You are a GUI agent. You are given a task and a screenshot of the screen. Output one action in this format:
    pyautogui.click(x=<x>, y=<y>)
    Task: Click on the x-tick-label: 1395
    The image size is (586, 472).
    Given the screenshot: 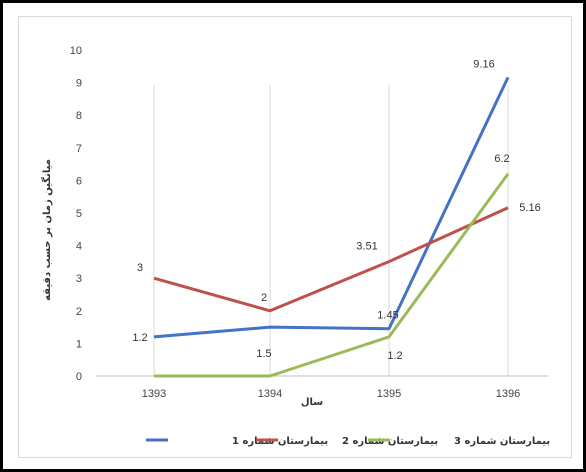 What is the action you would take?
    pyautogui.click(x=389, y=394)
    